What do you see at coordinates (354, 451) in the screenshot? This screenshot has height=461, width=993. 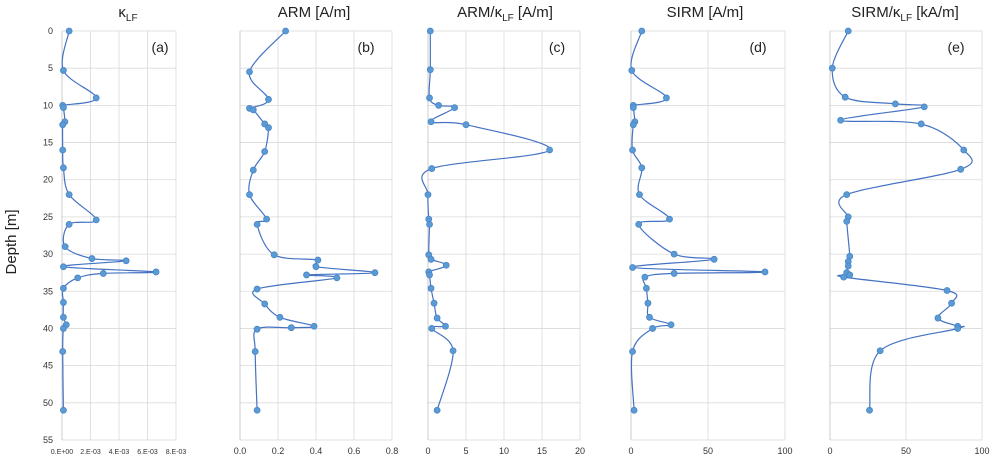 I see `x-tick-label: 0.6` at bounding box center [354, 451].